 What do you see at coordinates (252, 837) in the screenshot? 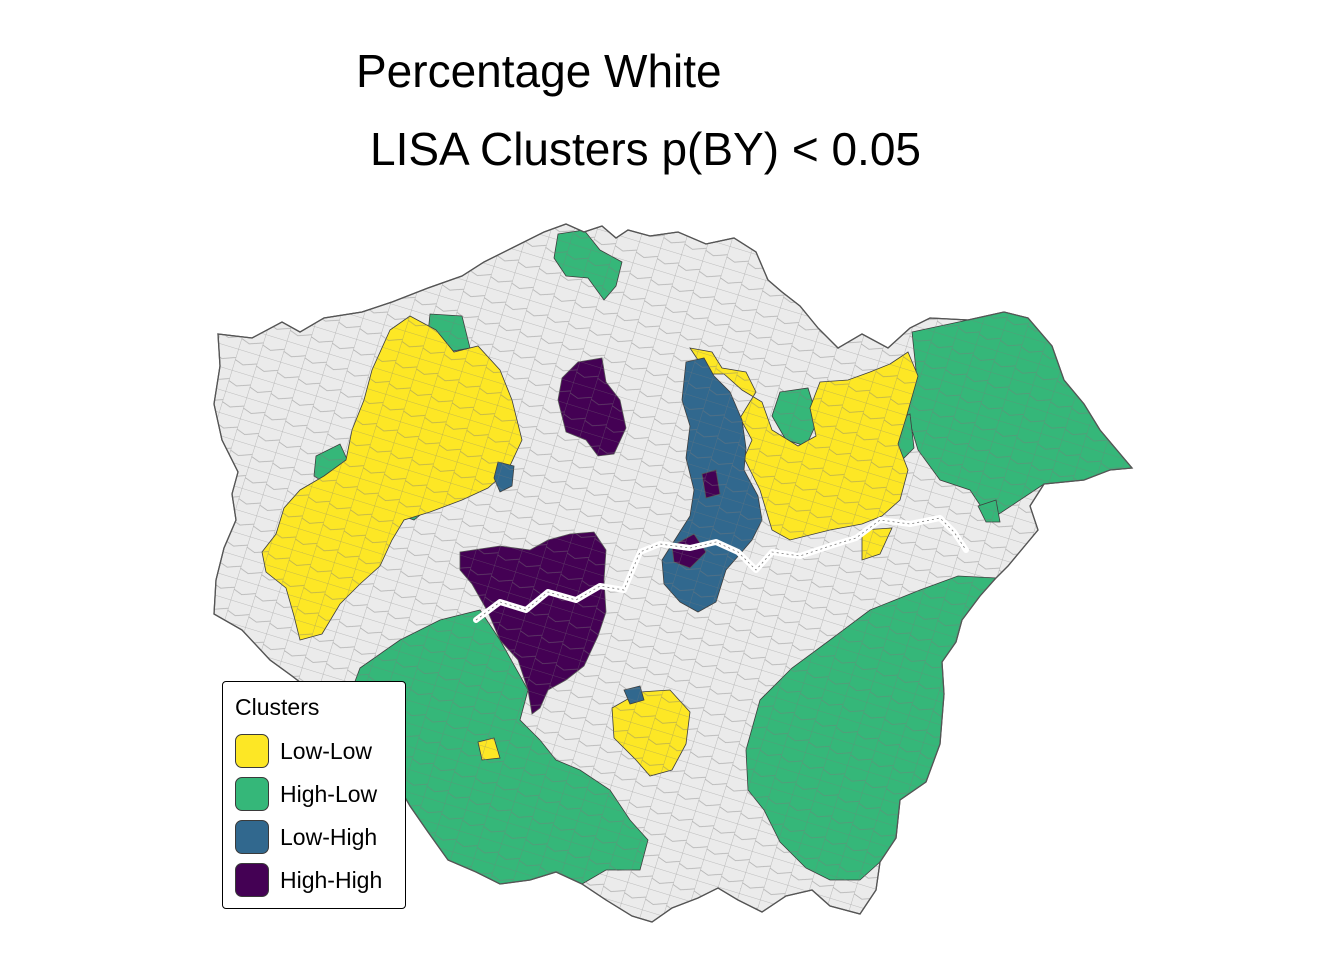
I see `legend-swatch-low-high` at bounding box center [252, 837].